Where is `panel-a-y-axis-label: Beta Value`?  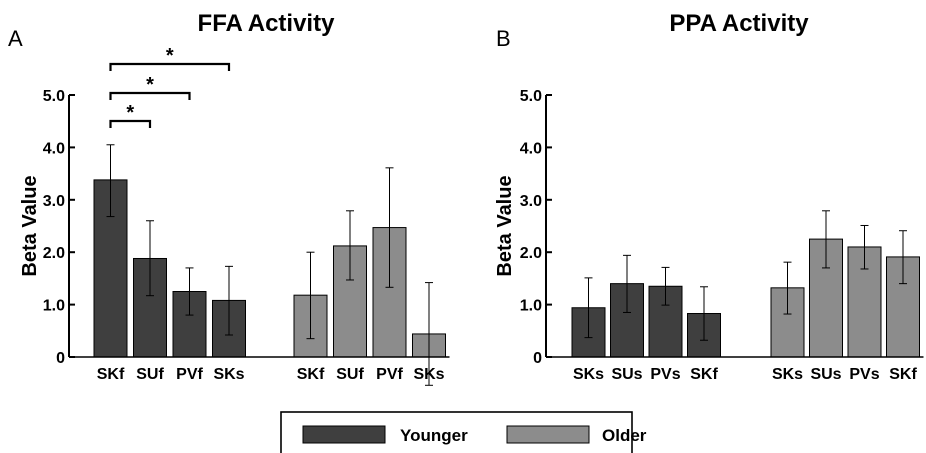 panel-a-y-axis-label: Beta Value is located at coordinates (30, 225).